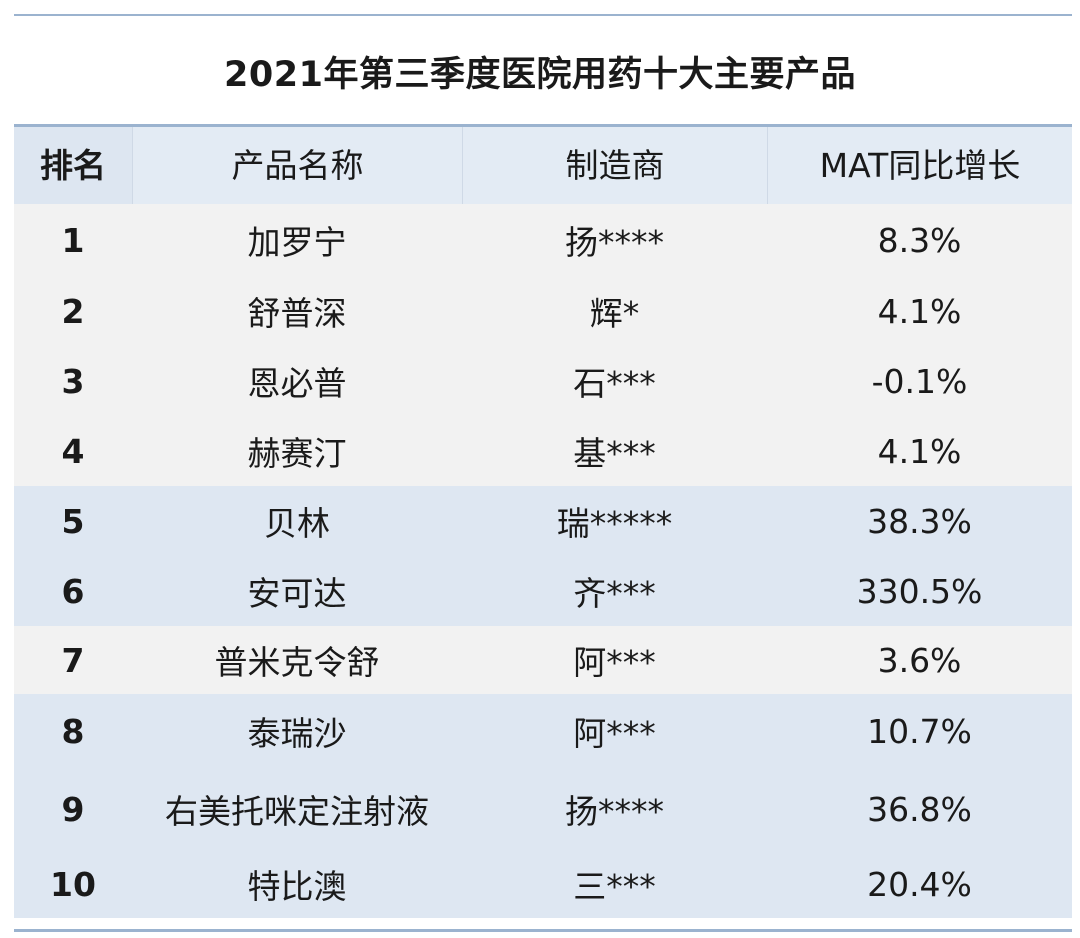 This screenshot has width=1080, height=938. What do you see at coordinates (73, 240) in the screenshot?
I see `cell-rank: 1` at bounding box center [73, 240].